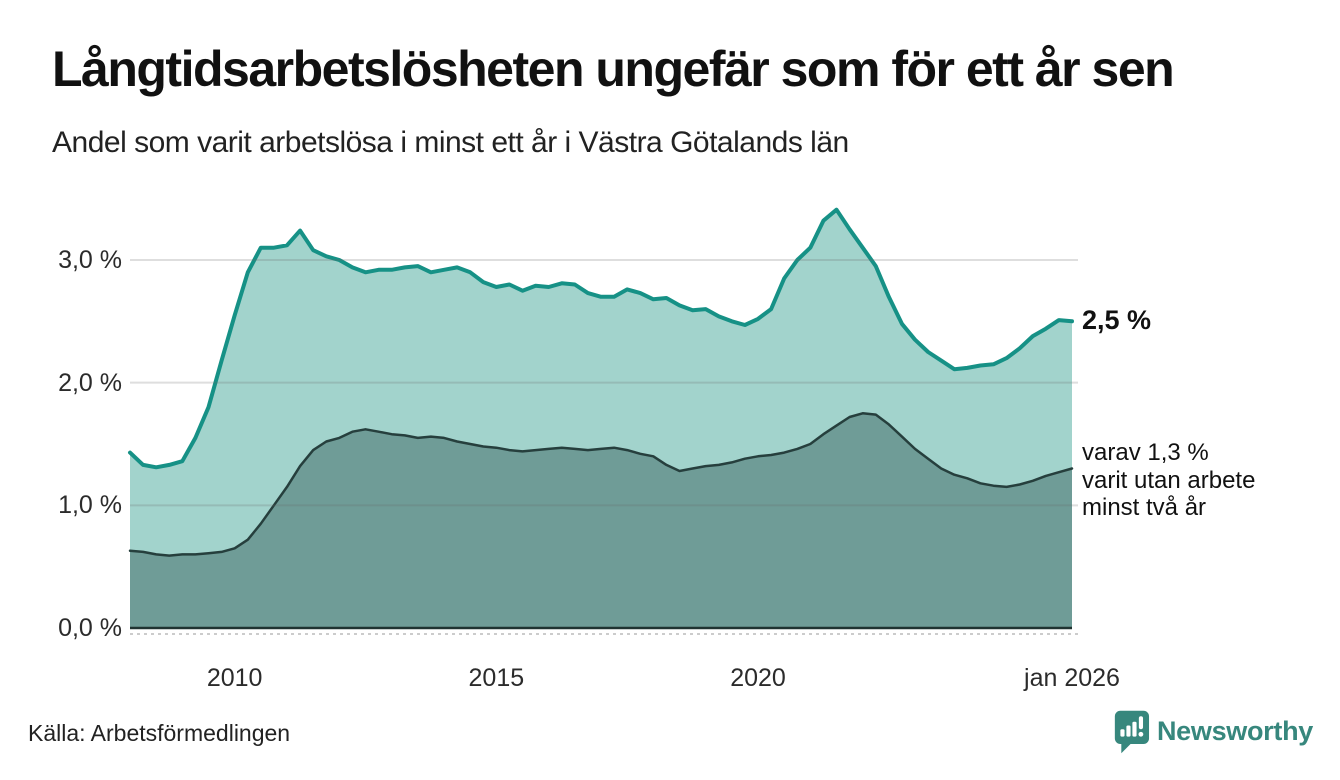  What do you see at coordinates (90, 505) in the screenshot?
I see `y-tick-label-1: 1,0 %` at bounding box center [90, 505].